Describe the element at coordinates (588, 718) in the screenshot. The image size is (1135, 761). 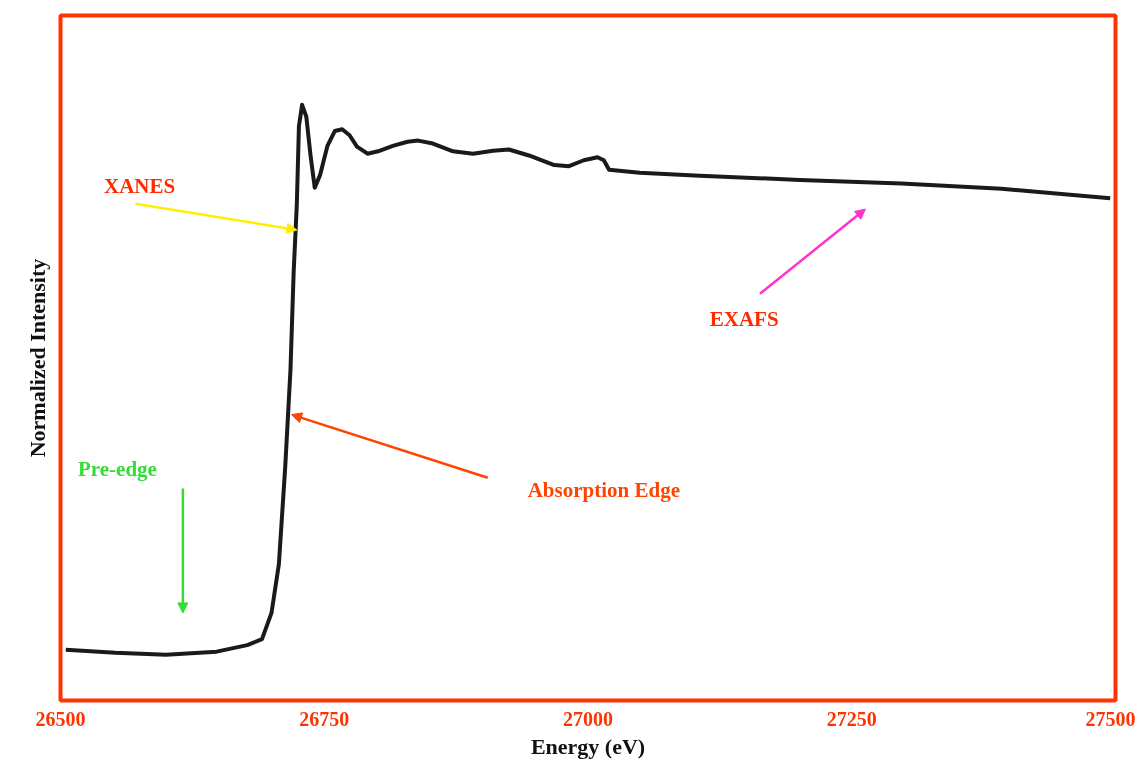
I see `x-tick-label: 27000` at that location.